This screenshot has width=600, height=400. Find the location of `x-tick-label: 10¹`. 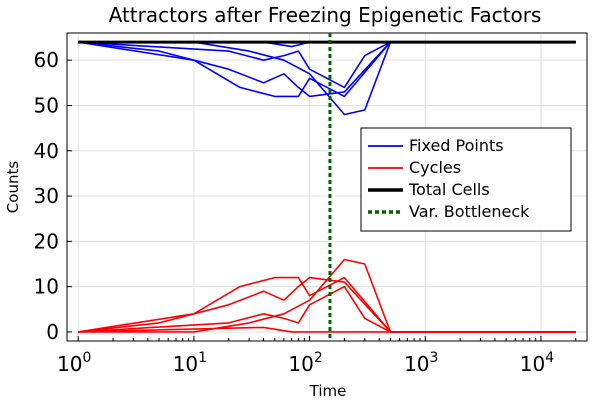

x-tick-label: 10¹ is located at coordinates (190, 363).